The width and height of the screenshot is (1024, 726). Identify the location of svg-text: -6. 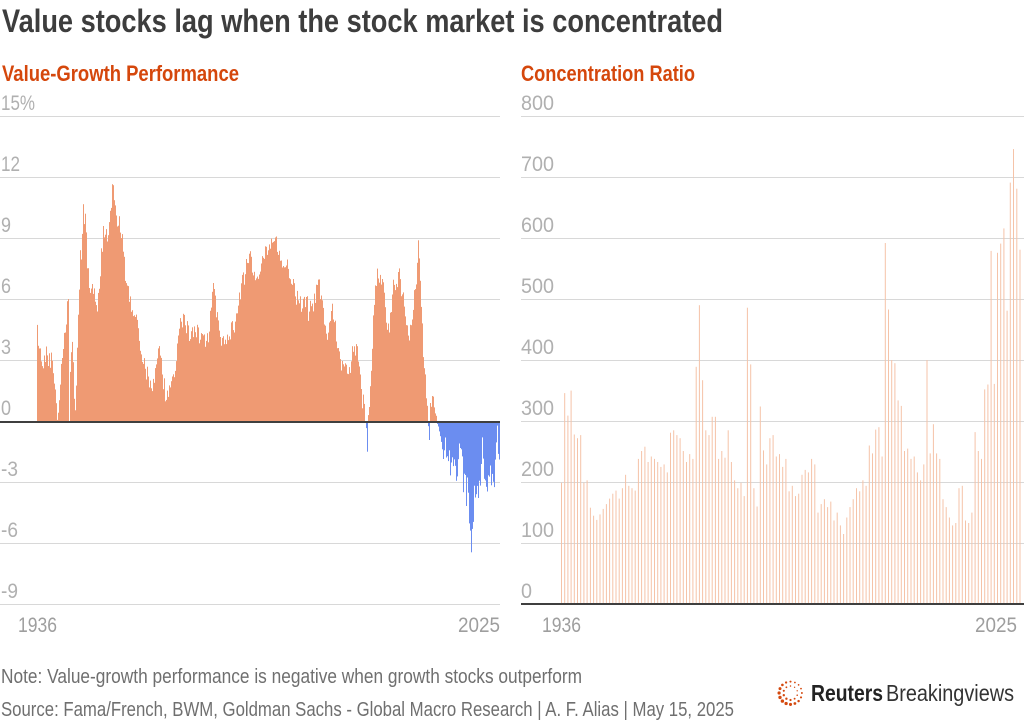
(9, 530).